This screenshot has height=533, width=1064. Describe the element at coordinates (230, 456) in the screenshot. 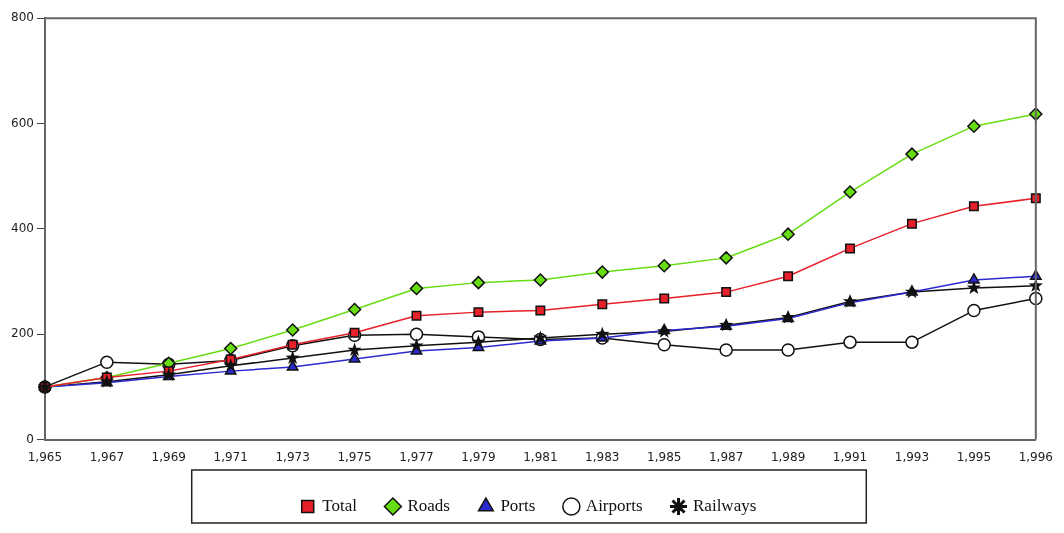

I see `x-tick-label: 1,971` at that location.